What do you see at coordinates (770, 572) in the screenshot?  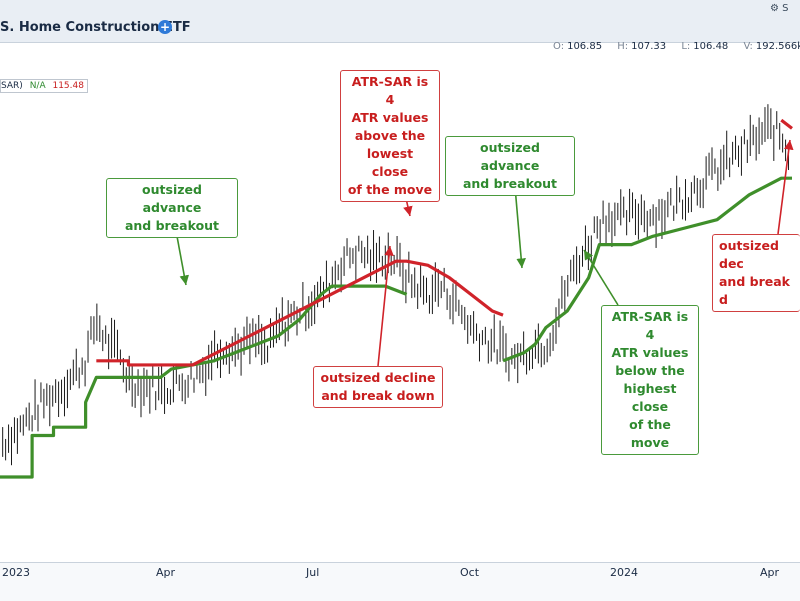 I see `x-tick-apr-2024: Apr` at bounding box center [770, 572].